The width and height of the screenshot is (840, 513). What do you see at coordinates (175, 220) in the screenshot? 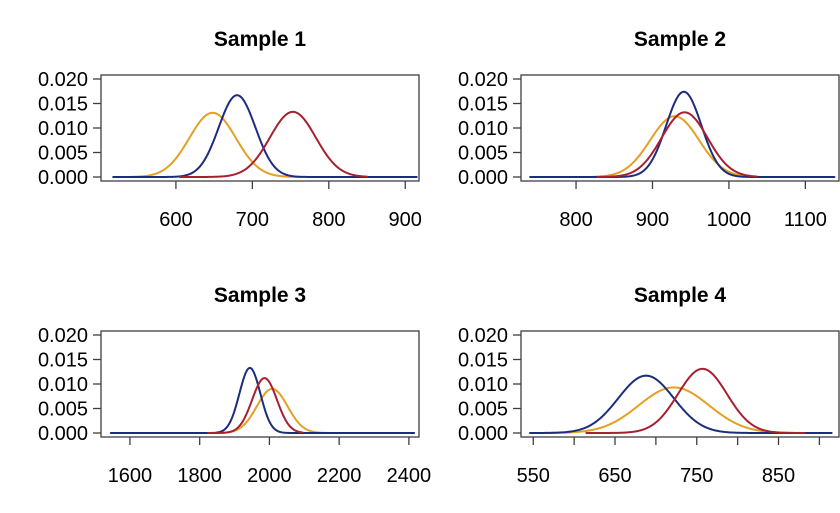
I see `x-tick-label: 600` at bounding box center [175, 220].